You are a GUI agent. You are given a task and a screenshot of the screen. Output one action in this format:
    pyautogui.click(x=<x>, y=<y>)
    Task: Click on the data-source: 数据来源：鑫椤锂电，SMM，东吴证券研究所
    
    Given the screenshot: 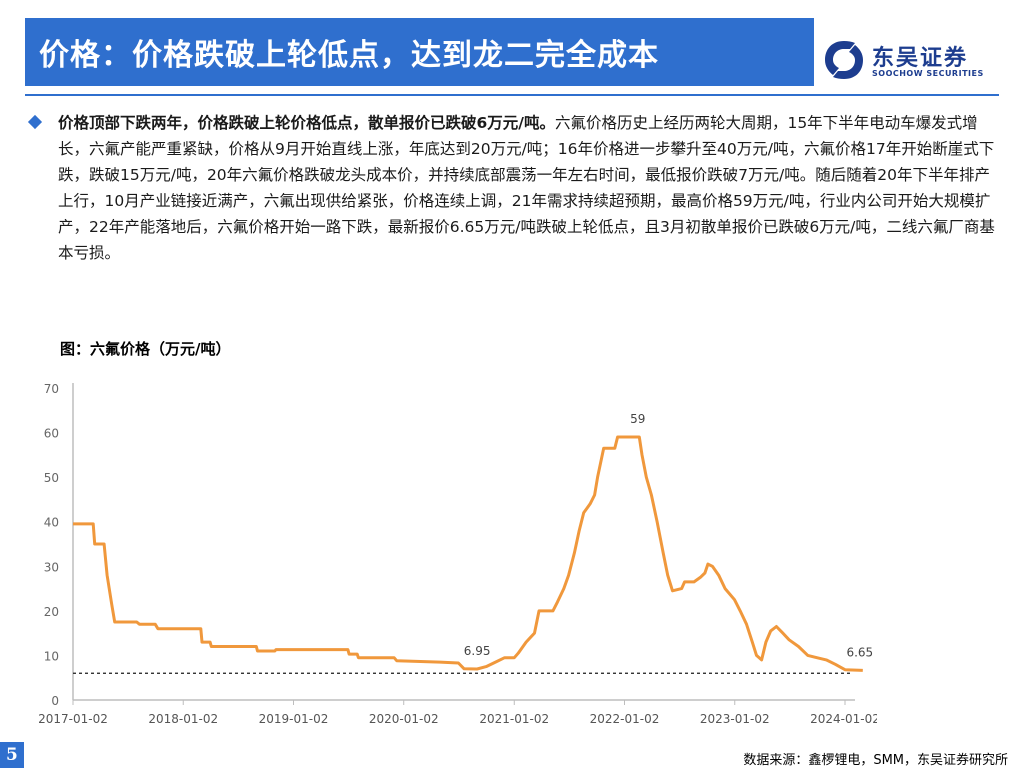 What is the action you would take?
    pyautogui.click(x=875, y=758)
    